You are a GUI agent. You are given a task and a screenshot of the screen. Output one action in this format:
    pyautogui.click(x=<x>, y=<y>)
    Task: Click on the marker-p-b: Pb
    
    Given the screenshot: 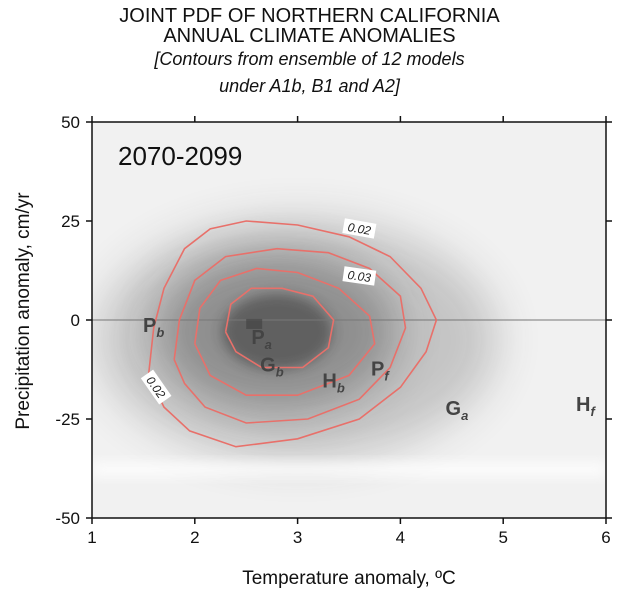 What is the action you would take?
    pyautogui.click(x=153, y=327)
    